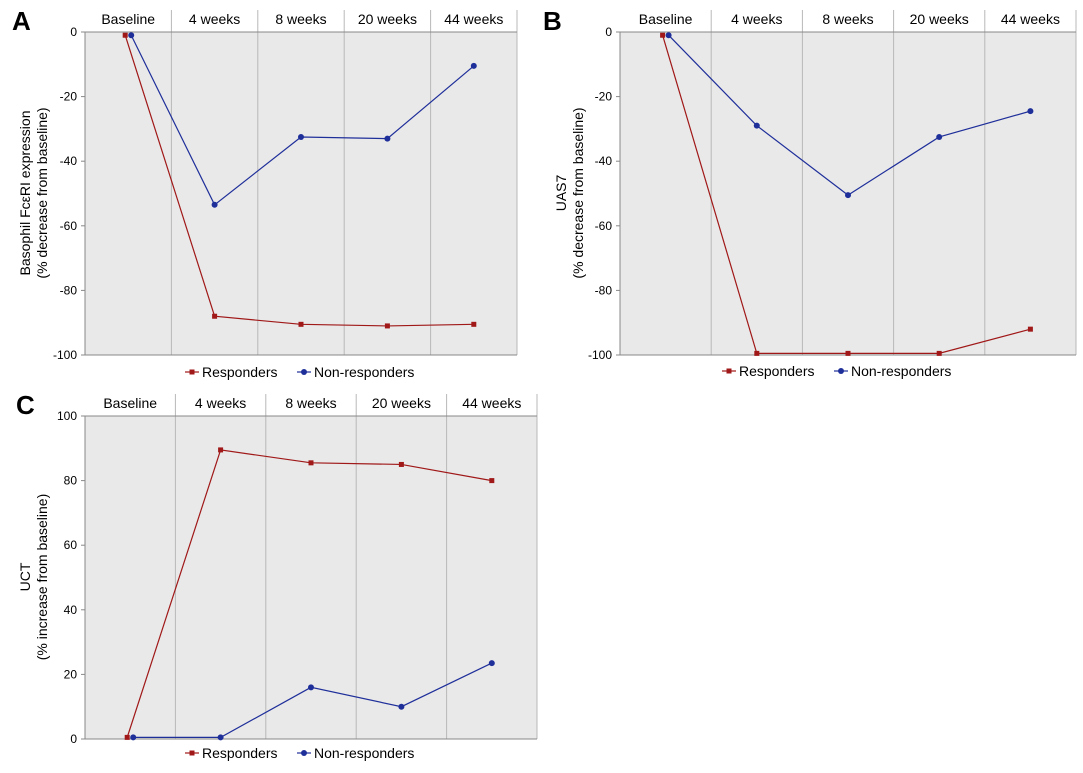 Image resolution: width=1083 pixels, height=773 pixels. What do you see at coordinates (561, 193) in the screenshot?
I see `y-axis-title-line1: UAS7` at bounding box center [561, 193].